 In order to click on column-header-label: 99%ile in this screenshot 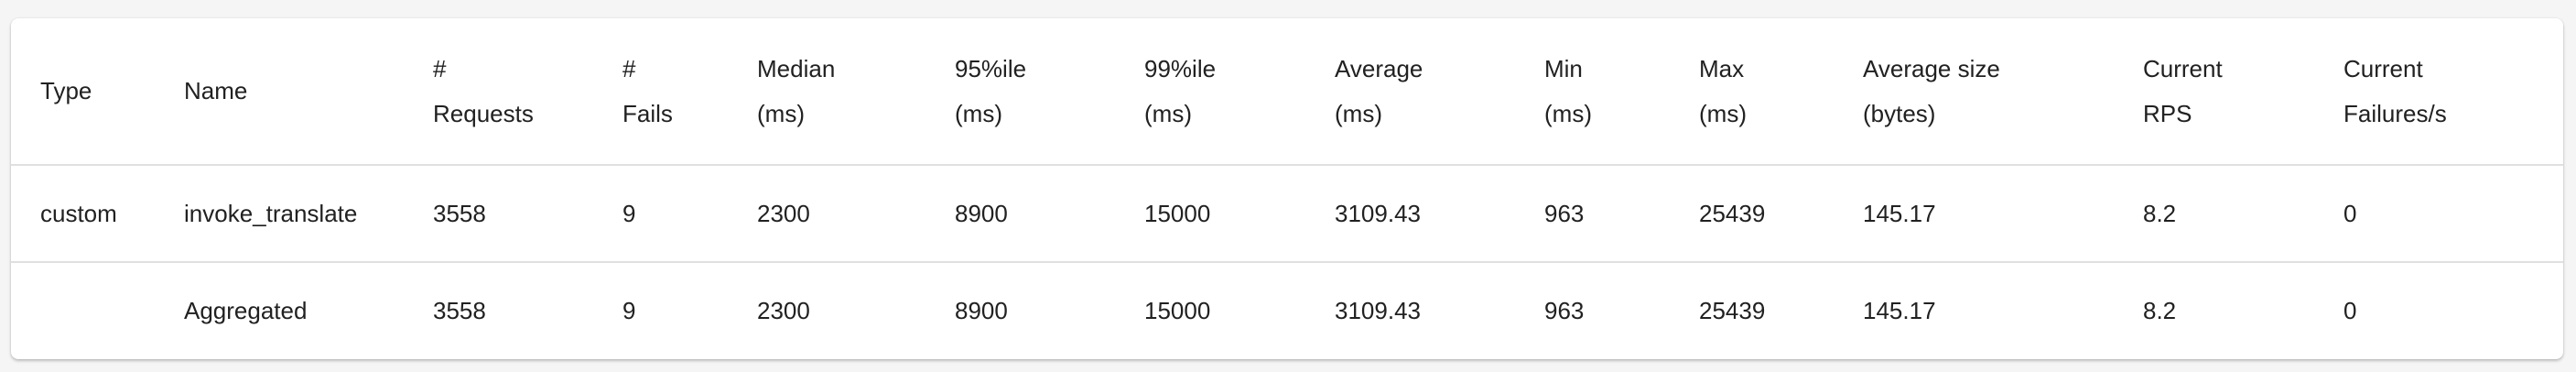, I will do `click(1180, 68)`.